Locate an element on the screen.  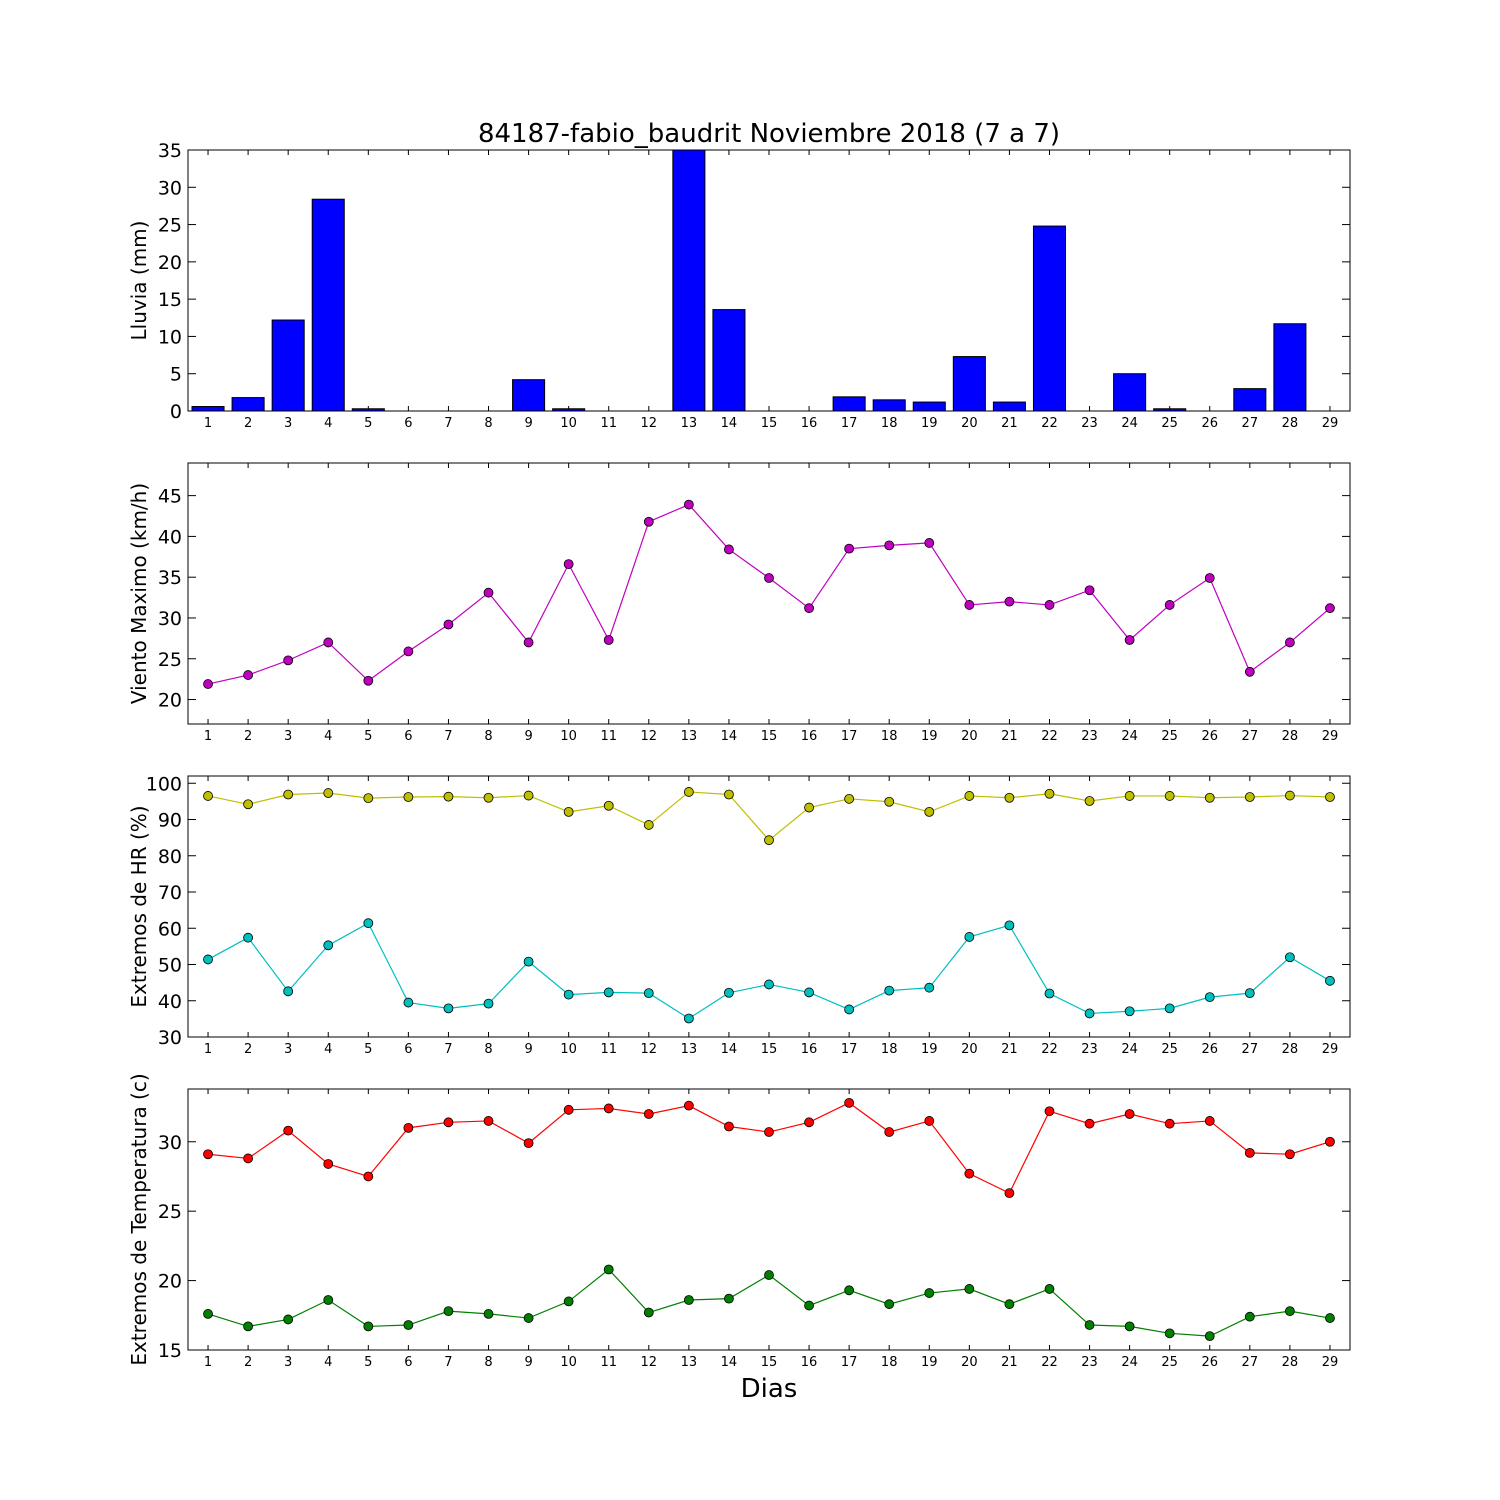
y-tick-label: 25 is located at coordinates (170, 1212).